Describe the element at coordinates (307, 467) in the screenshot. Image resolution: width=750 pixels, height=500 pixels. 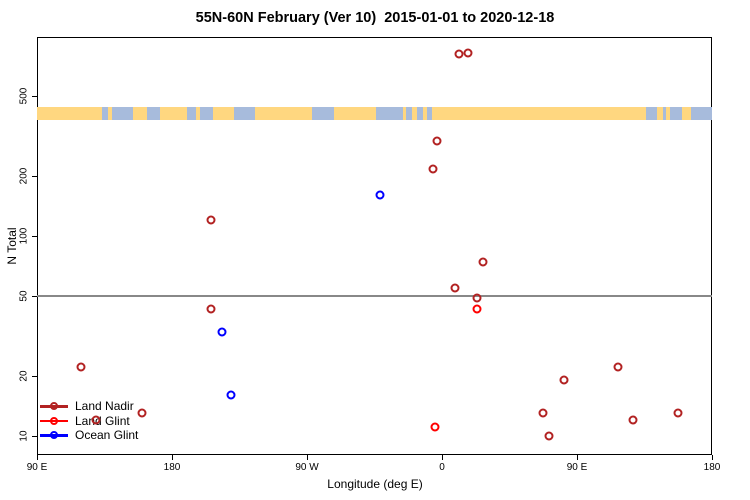
I see `x-tick-label: 90 W` at that location.